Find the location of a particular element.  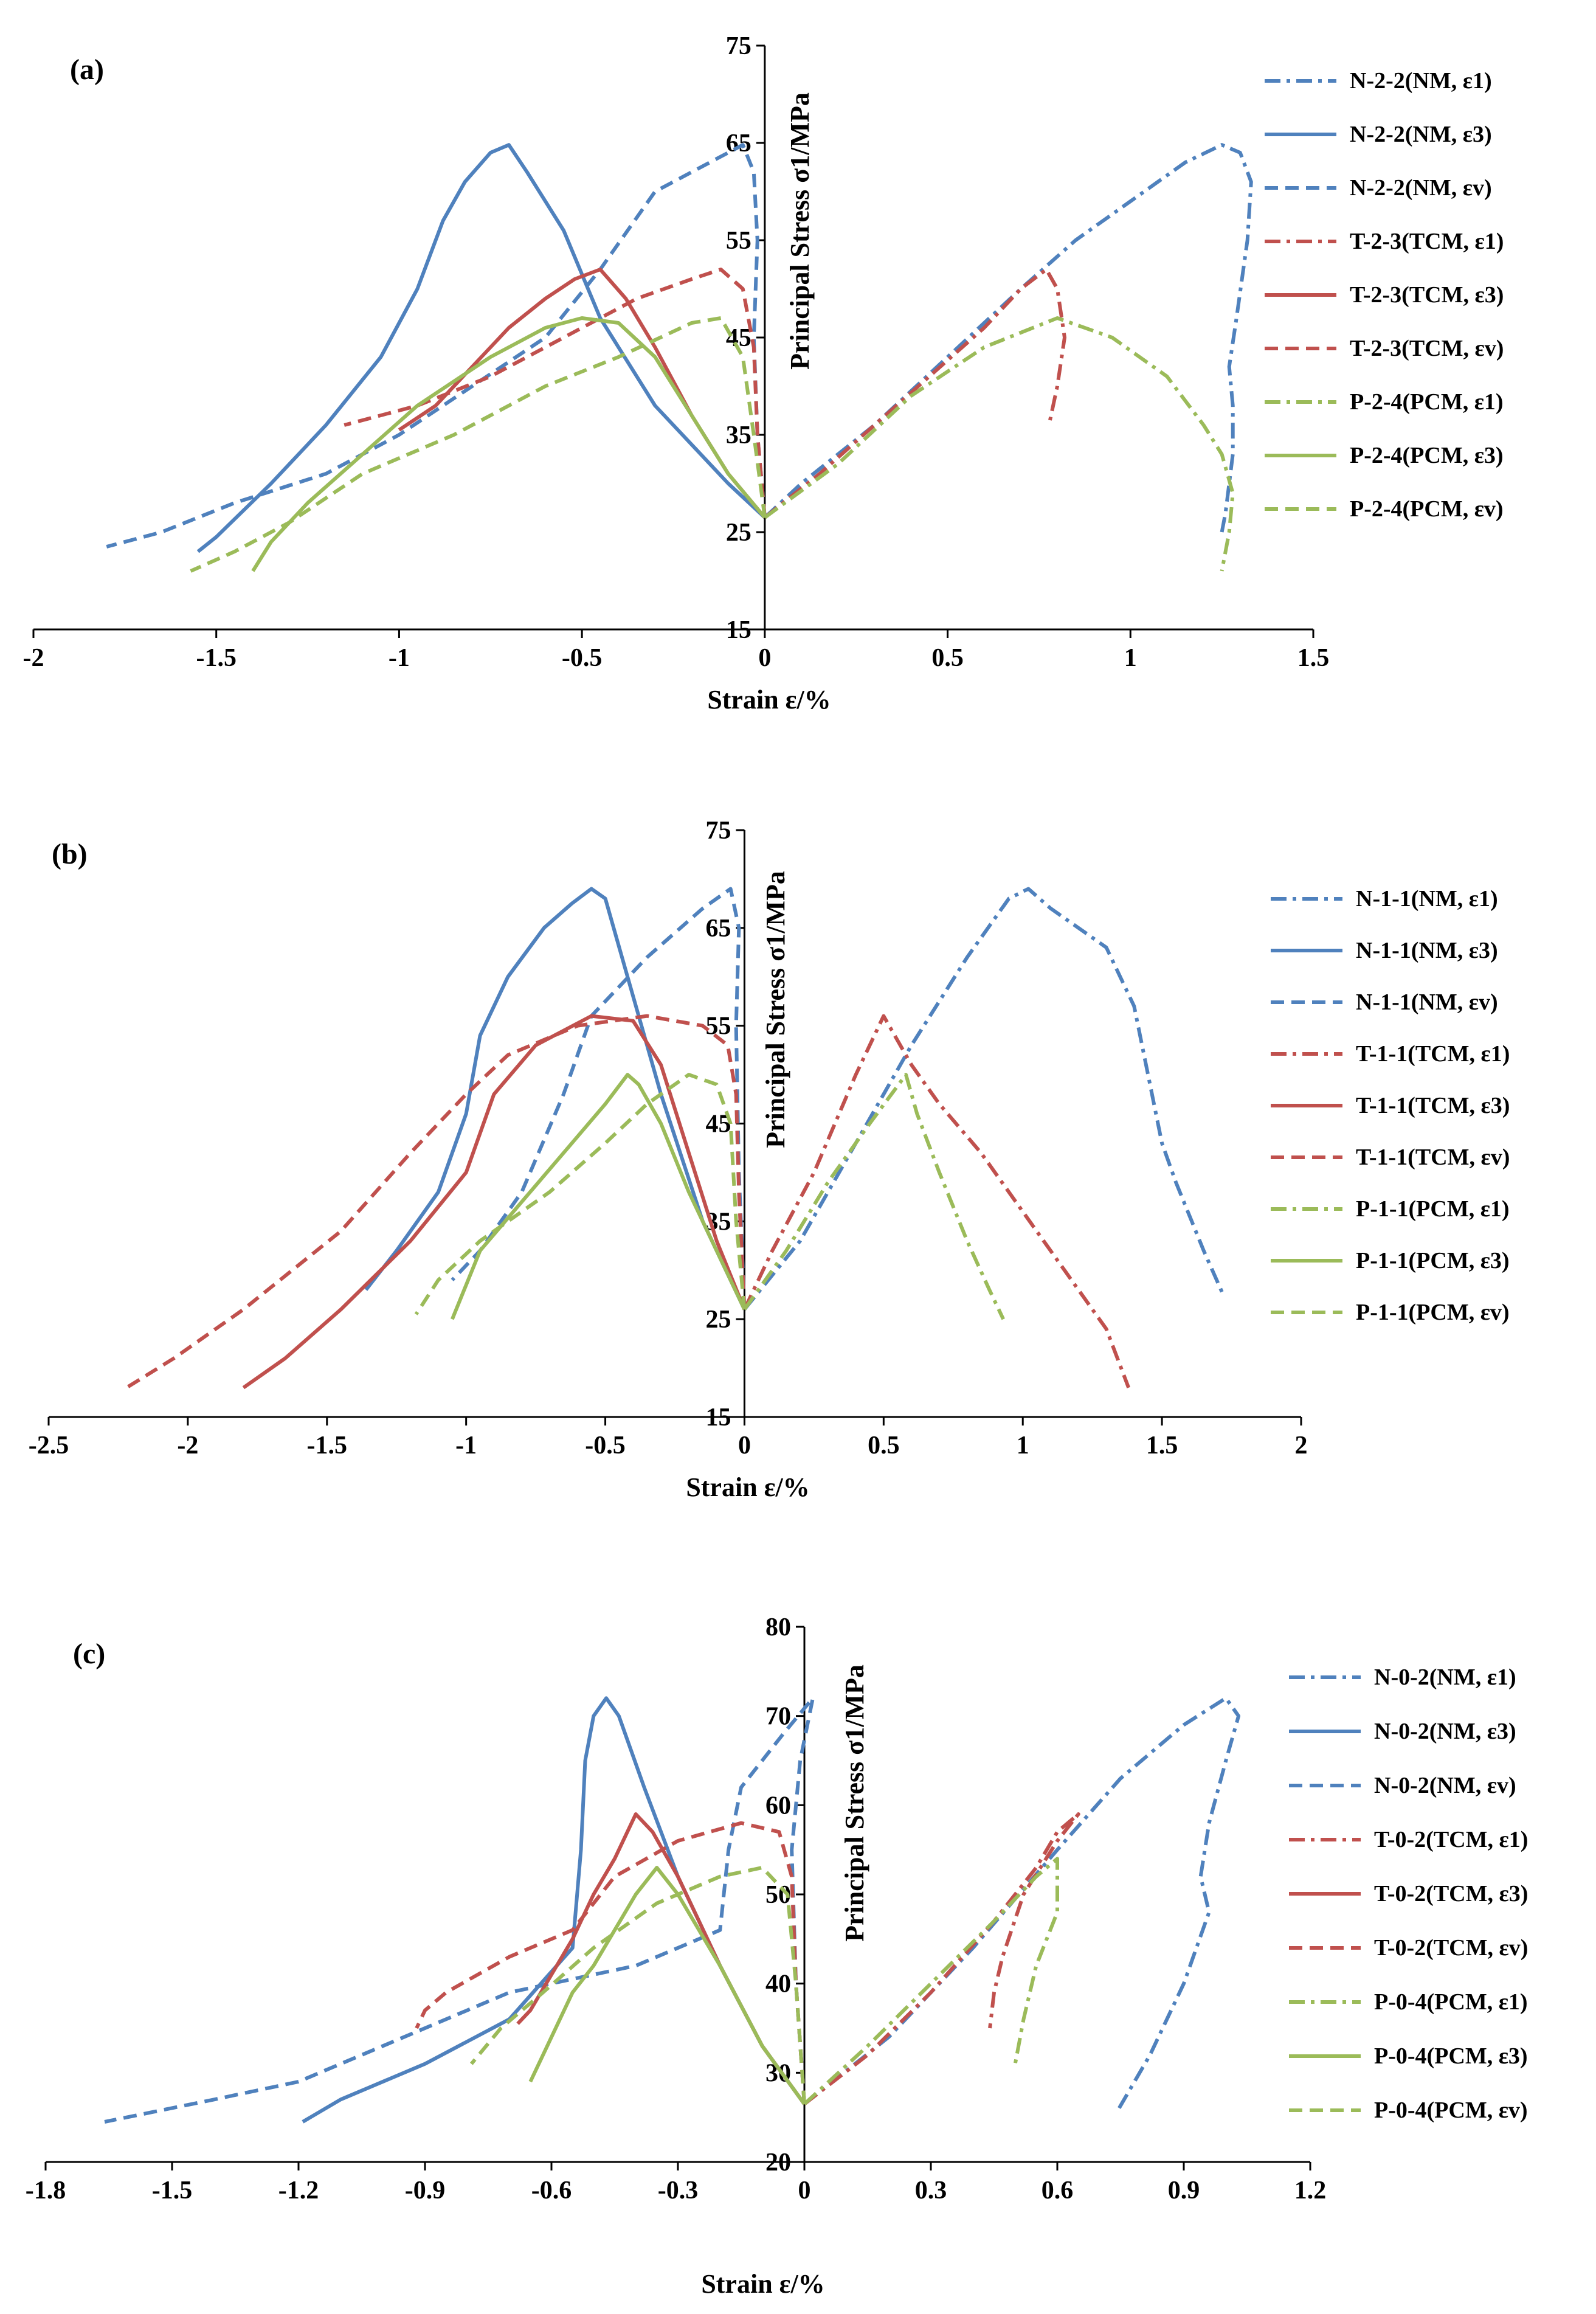

legend-label: T-0-2(TCM, ε1) is located at coordinates (1451, 1839).